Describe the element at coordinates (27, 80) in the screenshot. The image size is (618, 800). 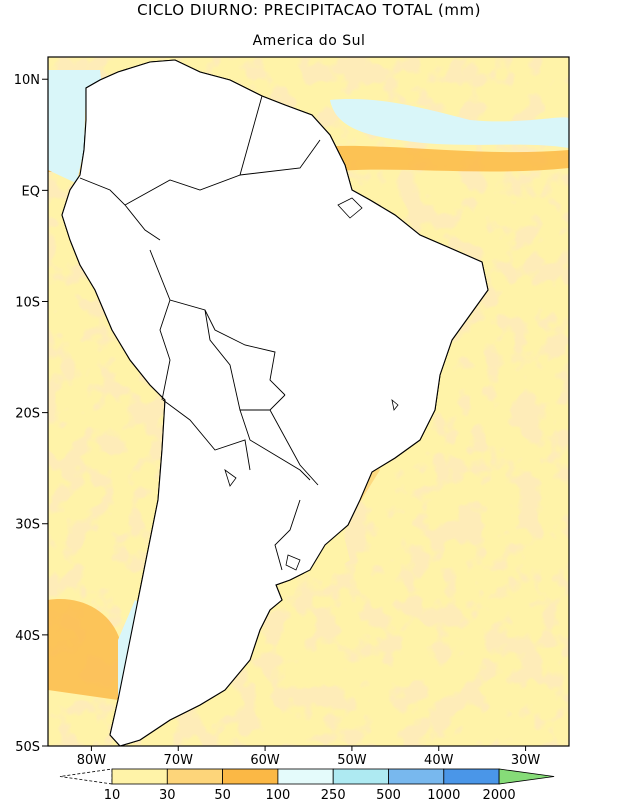
I see `lat-tick-label: 10N` at that location.